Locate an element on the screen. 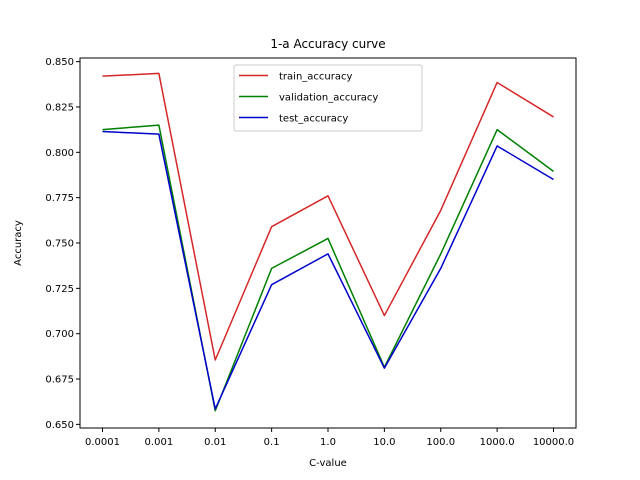  y-axis-label: Accuracy is located at coordinates (18, 243).